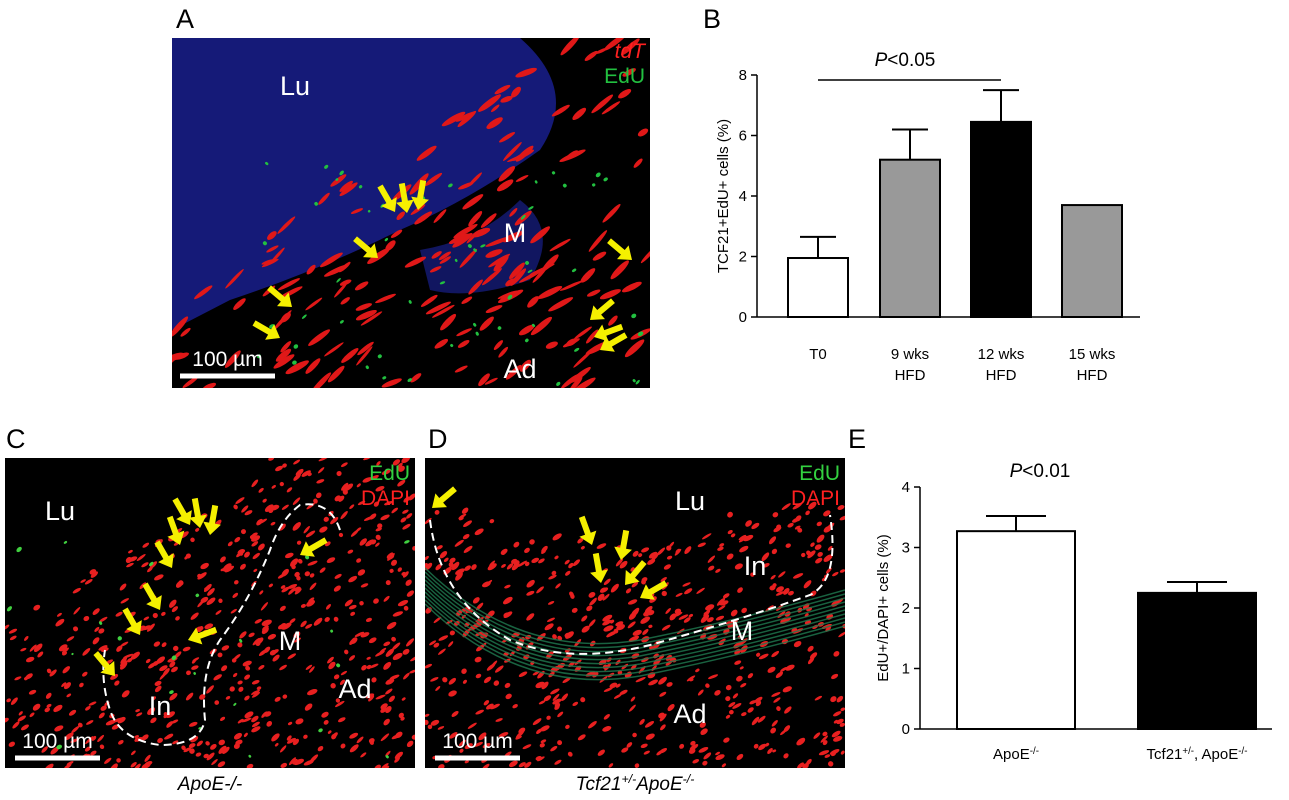 This screenshot has height=800, width=1289. Describe the element at coordinates (712, 19) in the screenshot. I see `panel-letter: B` at that location.